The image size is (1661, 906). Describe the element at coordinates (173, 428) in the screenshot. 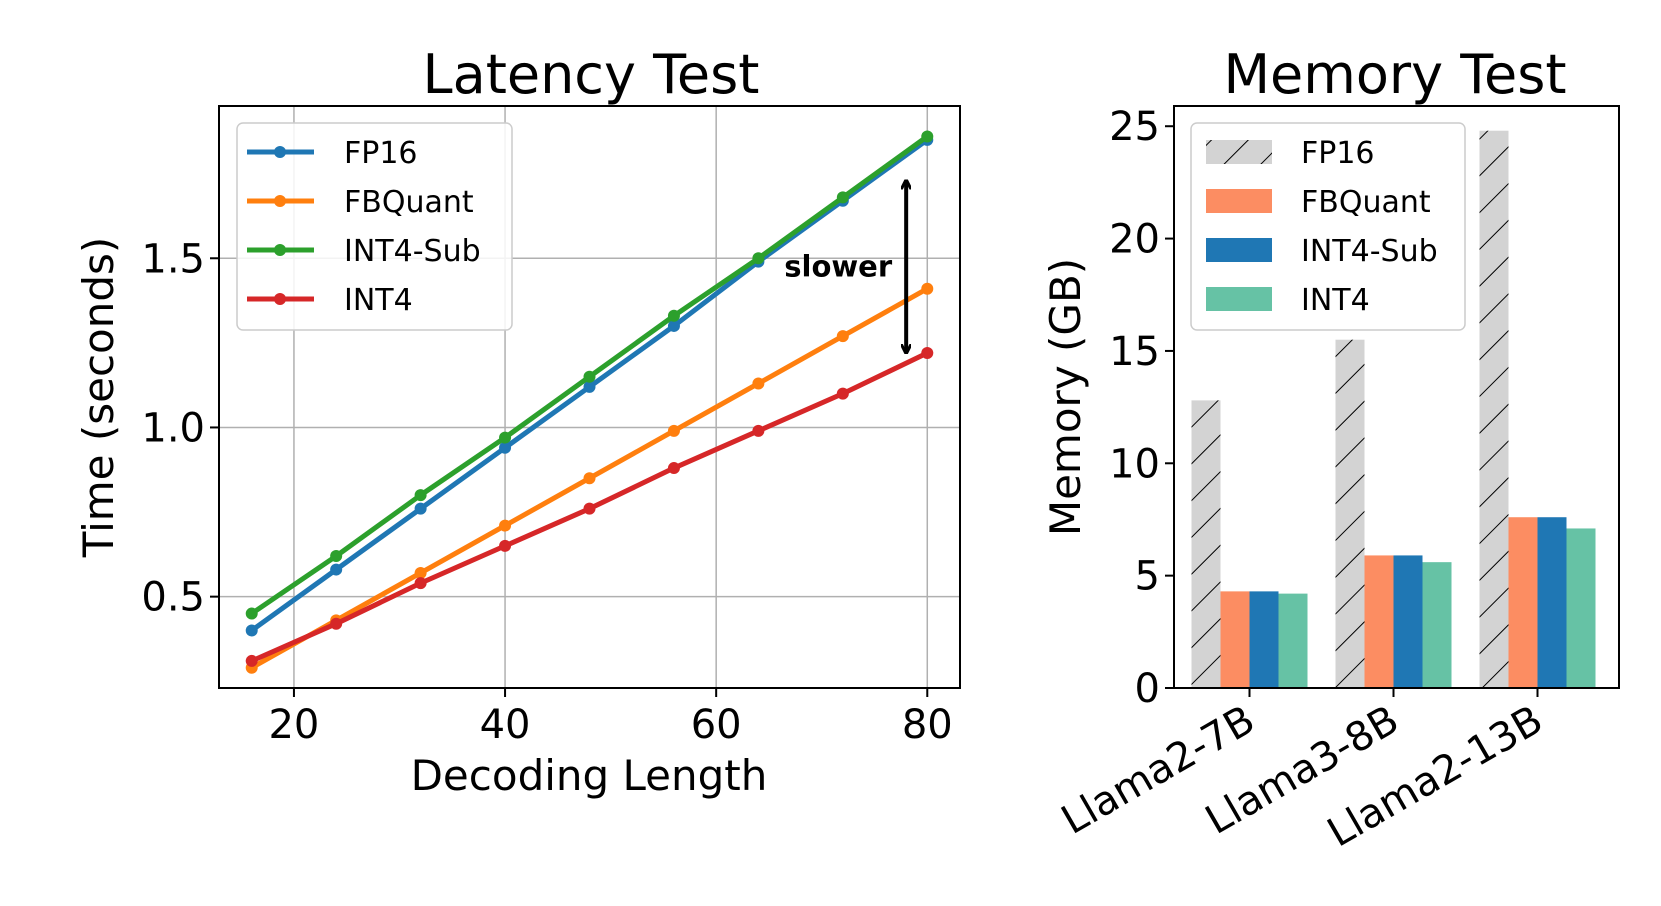

I see `latency-y-tick-label: 1.0` at that location.